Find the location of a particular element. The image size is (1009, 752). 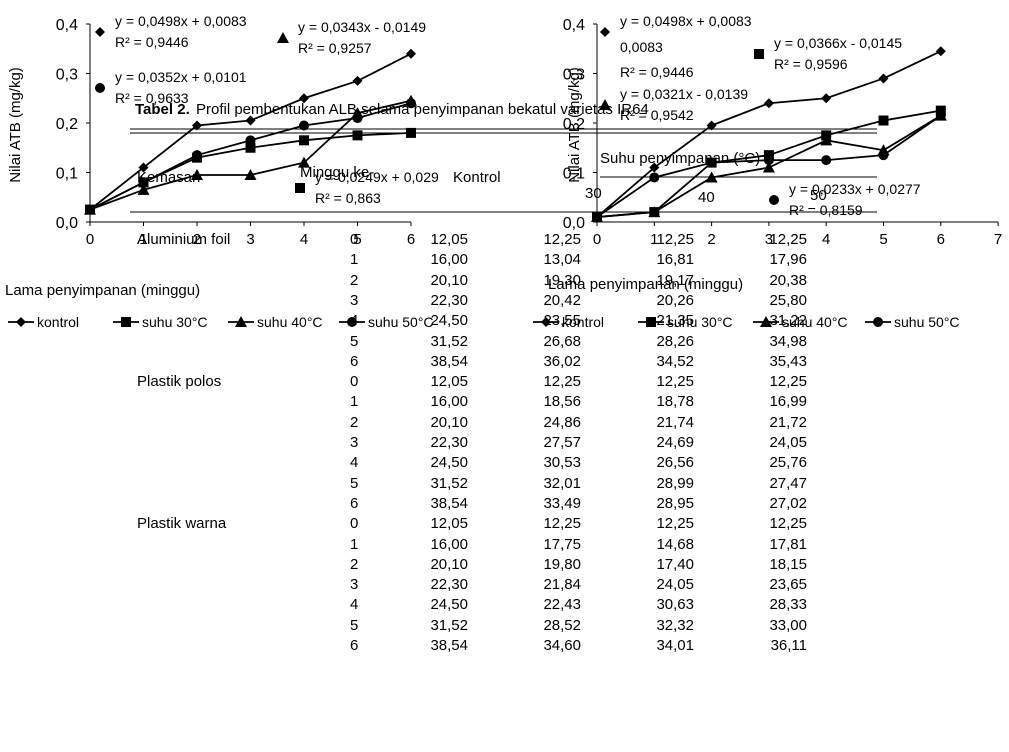

x-tick-label: 4 is located at coordinates (826, 239).